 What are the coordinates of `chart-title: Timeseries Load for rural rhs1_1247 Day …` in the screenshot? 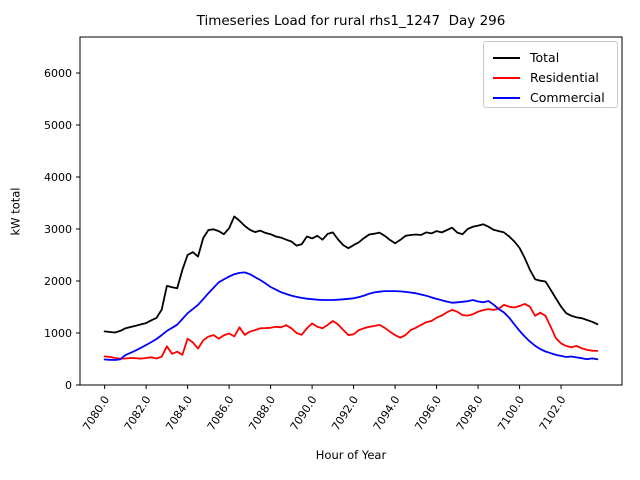 It's located at (351, 21).